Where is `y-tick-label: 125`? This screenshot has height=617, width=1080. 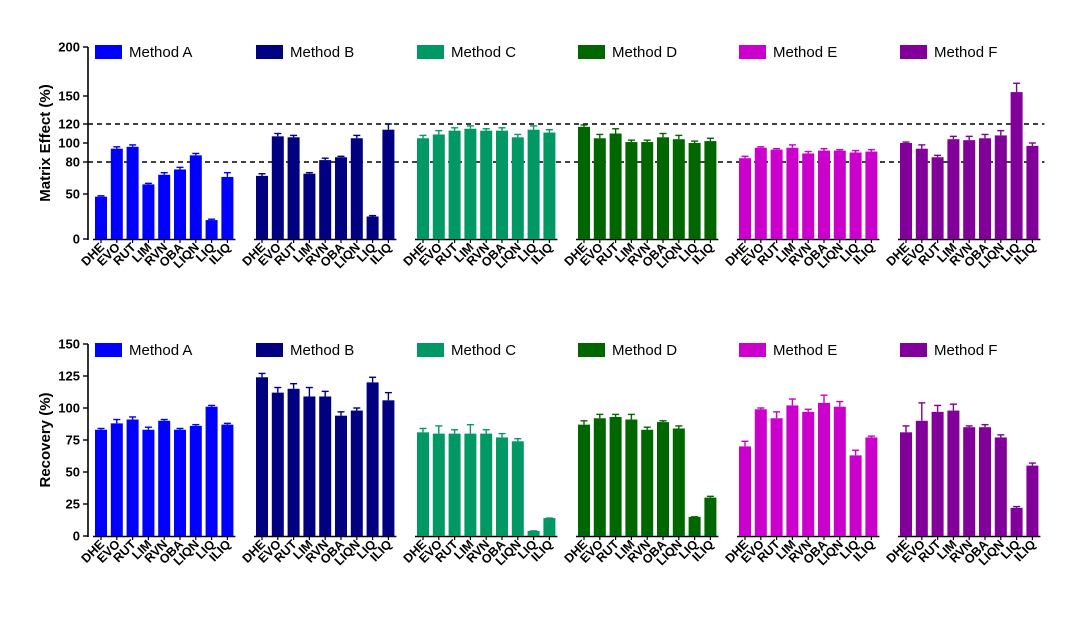
y-tick-label: 125 is located at coordinates (69, 376).